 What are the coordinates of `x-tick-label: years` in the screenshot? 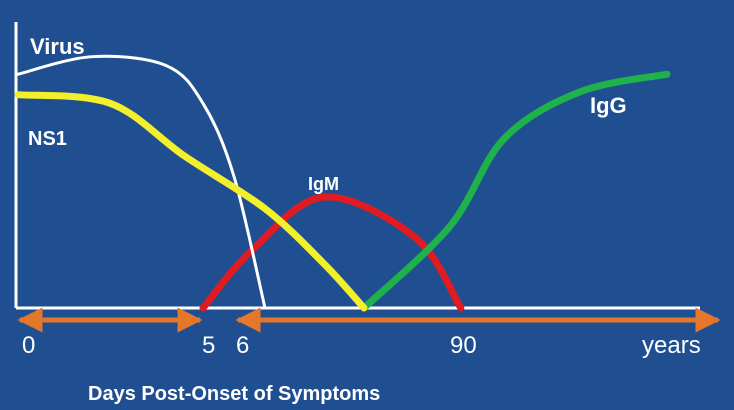 It's located at (671, 345).